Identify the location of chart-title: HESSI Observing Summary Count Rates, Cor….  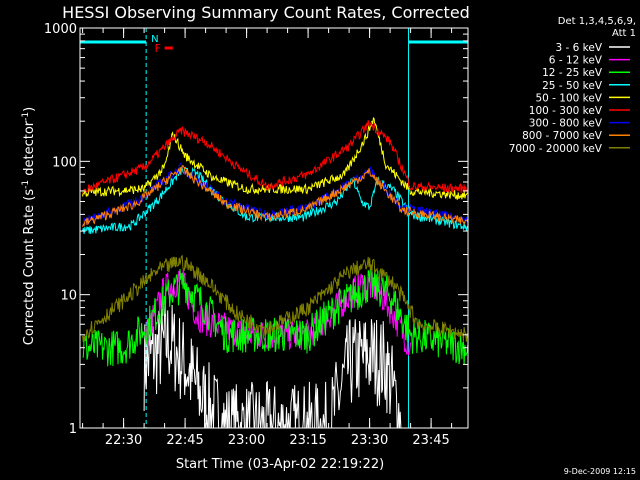
(266, 12).